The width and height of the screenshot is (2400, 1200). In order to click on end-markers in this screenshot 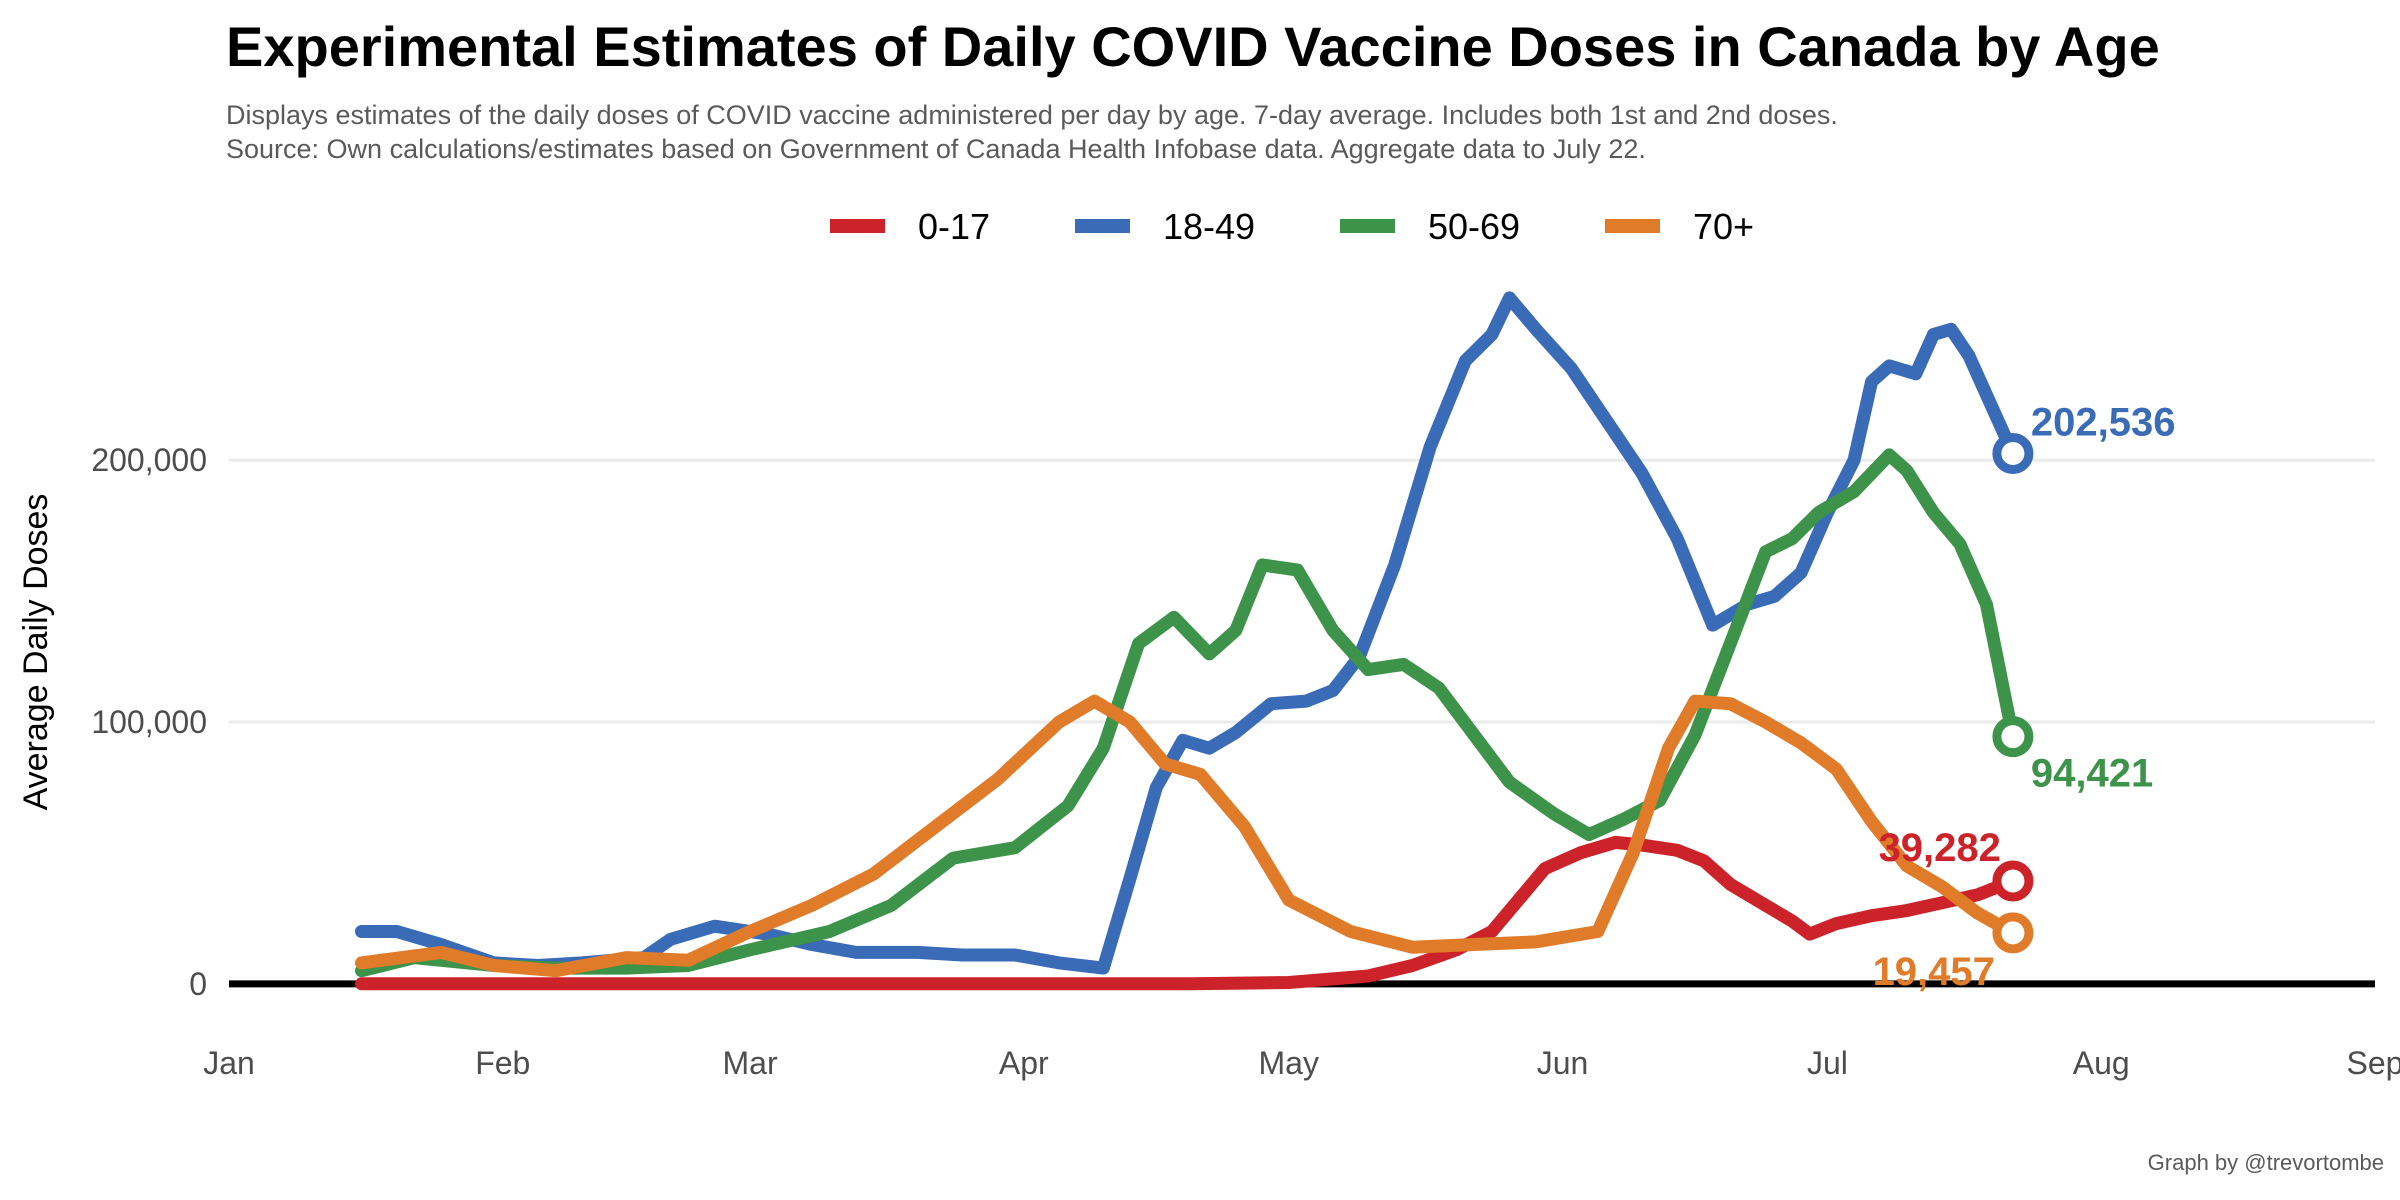, I will do `click(2013, 693)`.